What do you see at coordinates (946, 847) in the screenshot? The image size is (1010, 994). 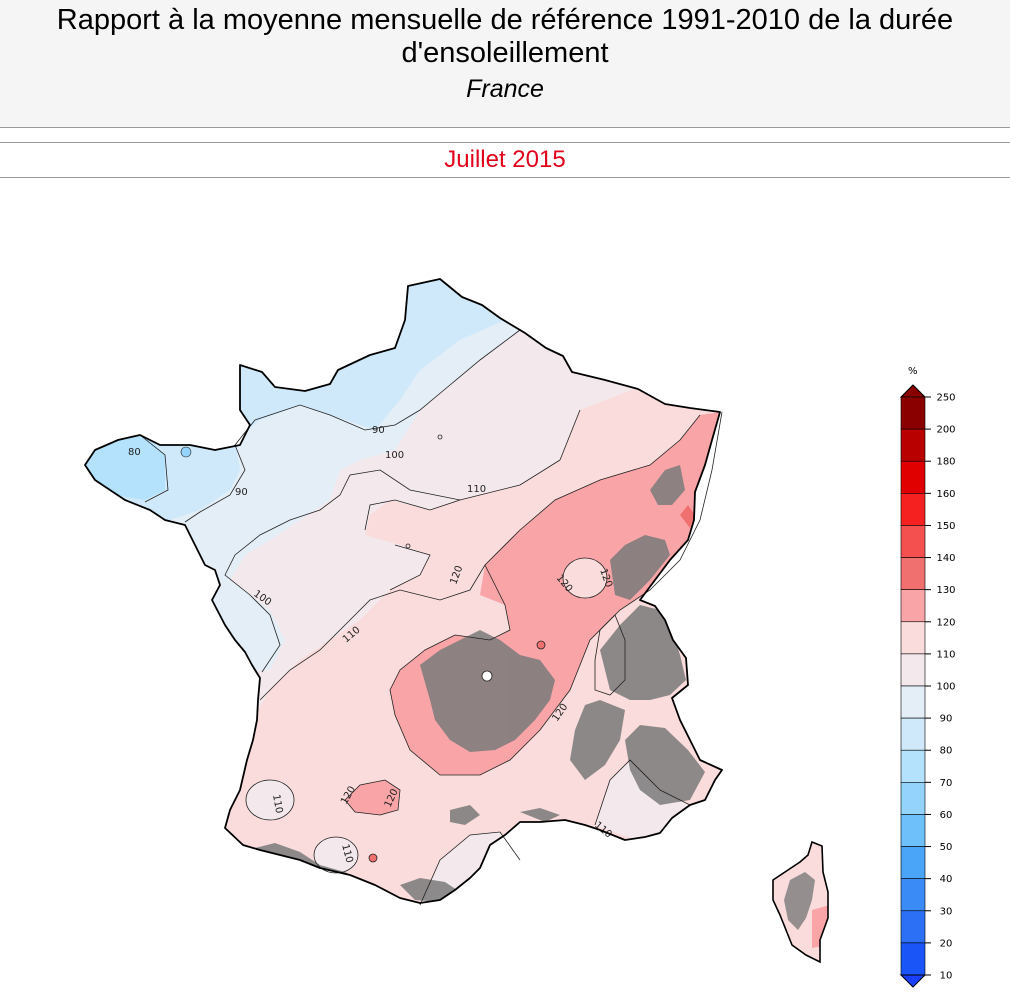 I see `legend-tick-label: 50` at bounding box center [946, 847].